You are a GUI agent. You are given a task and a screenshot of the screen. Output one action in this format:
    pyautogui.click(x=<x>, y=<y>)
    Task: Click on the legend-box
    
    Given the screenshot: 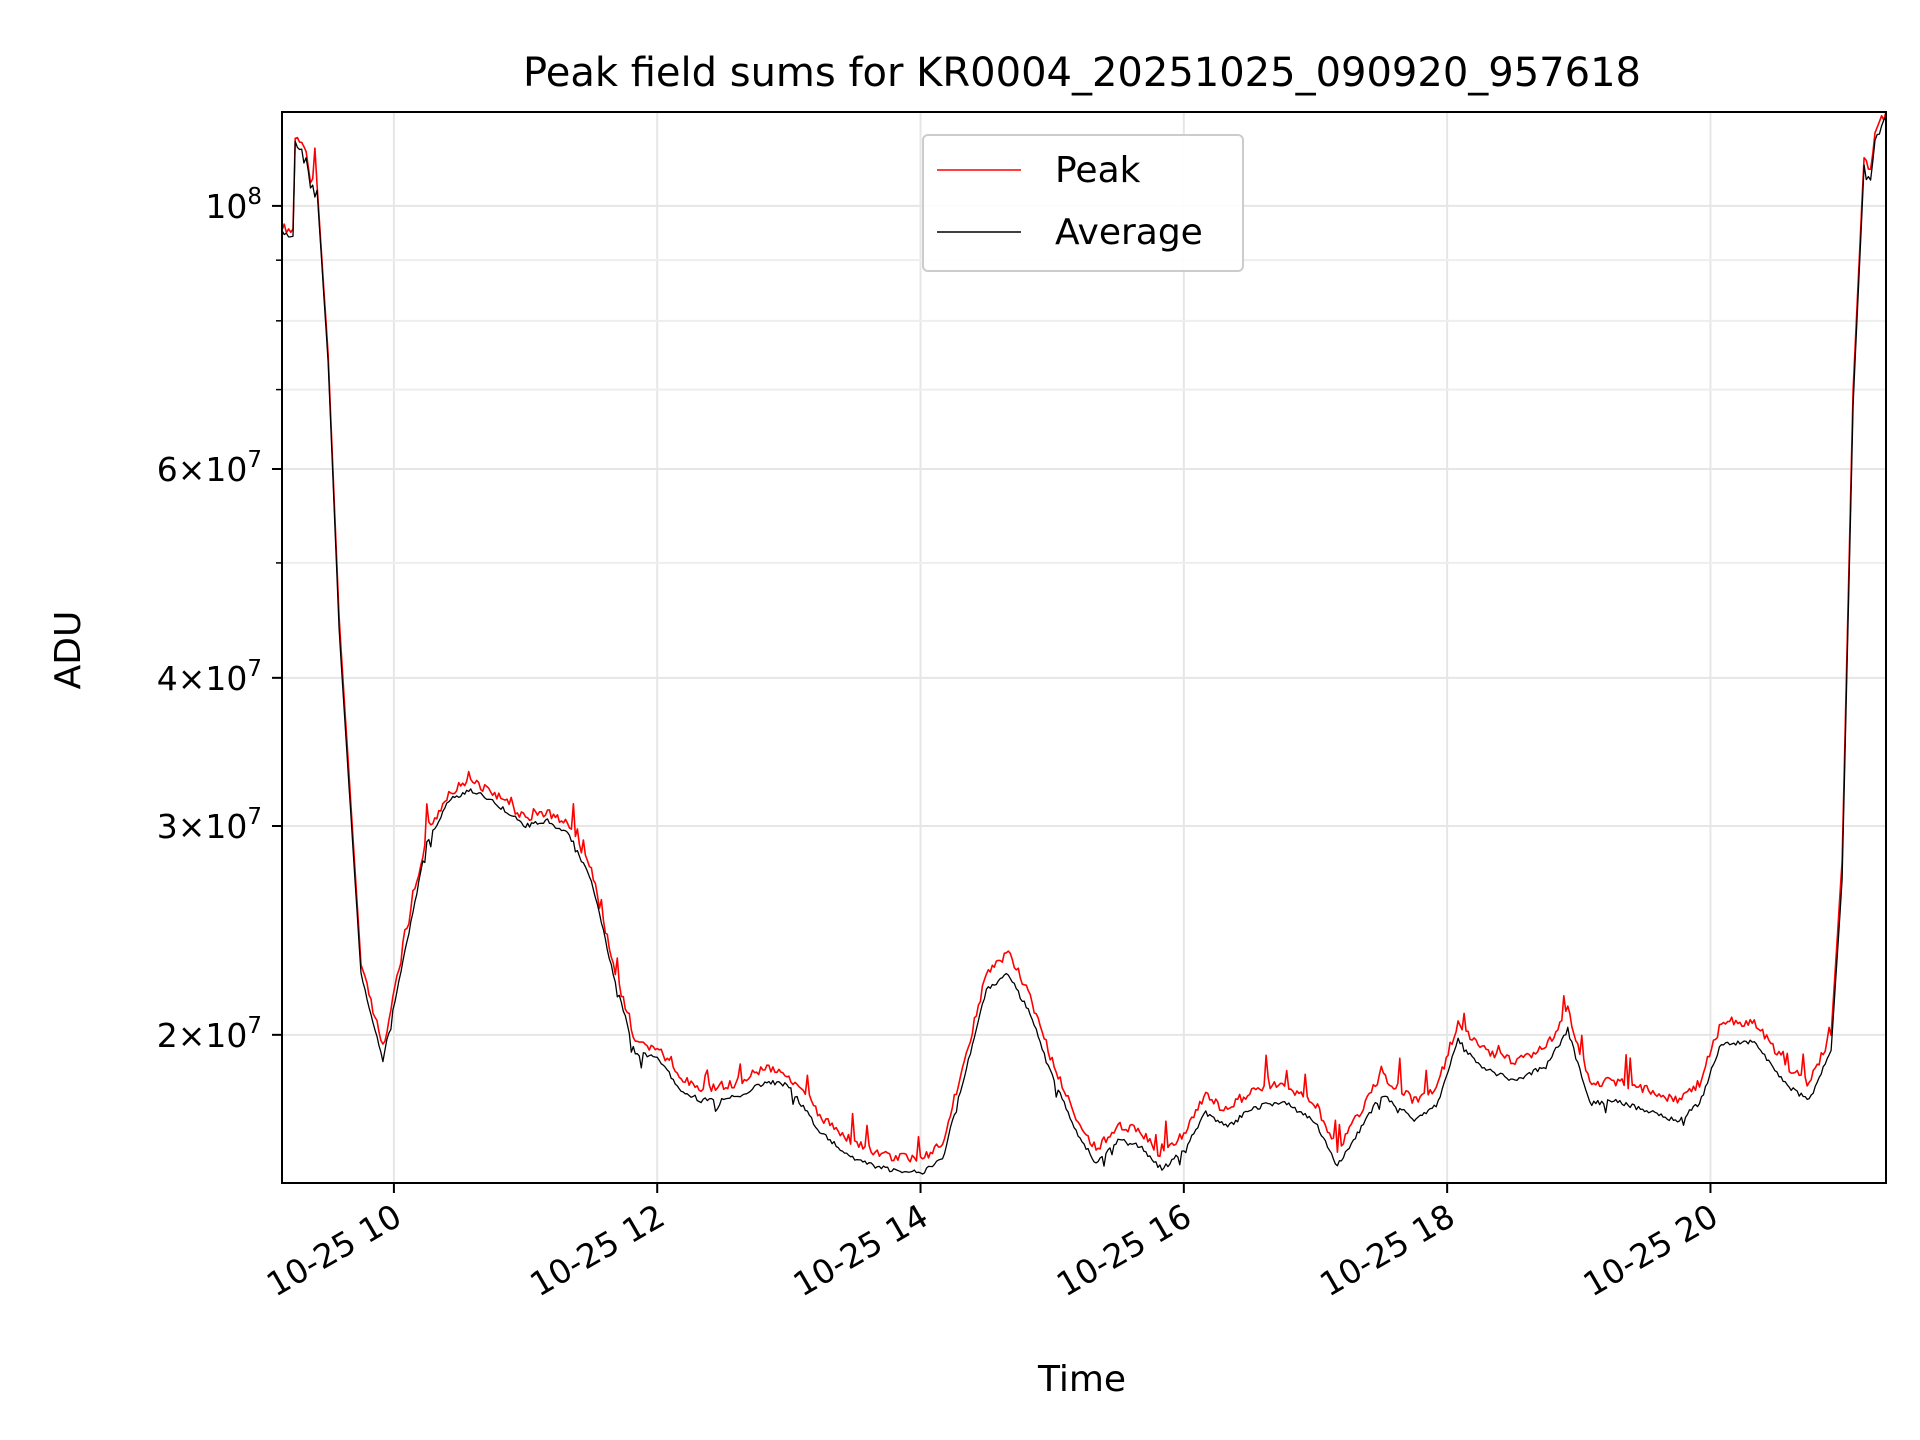 What is the action you would take?
    pyautogui.click(x=1083, y=203)
    